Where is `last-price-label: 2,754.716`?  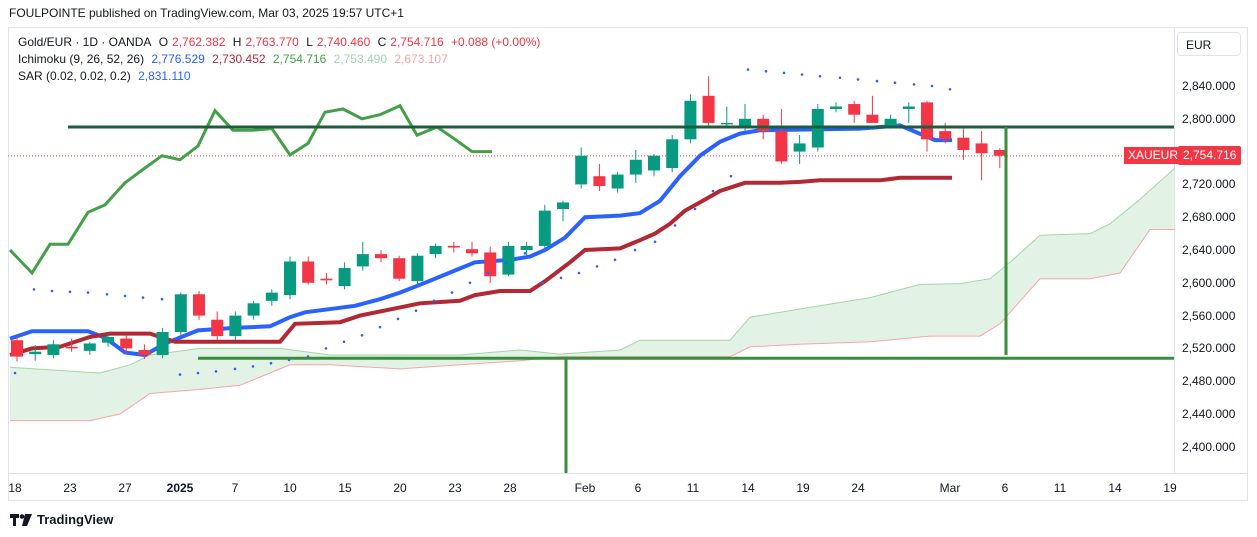 last-price-label: 2,754.716 is located at coordinates (1210, 155).